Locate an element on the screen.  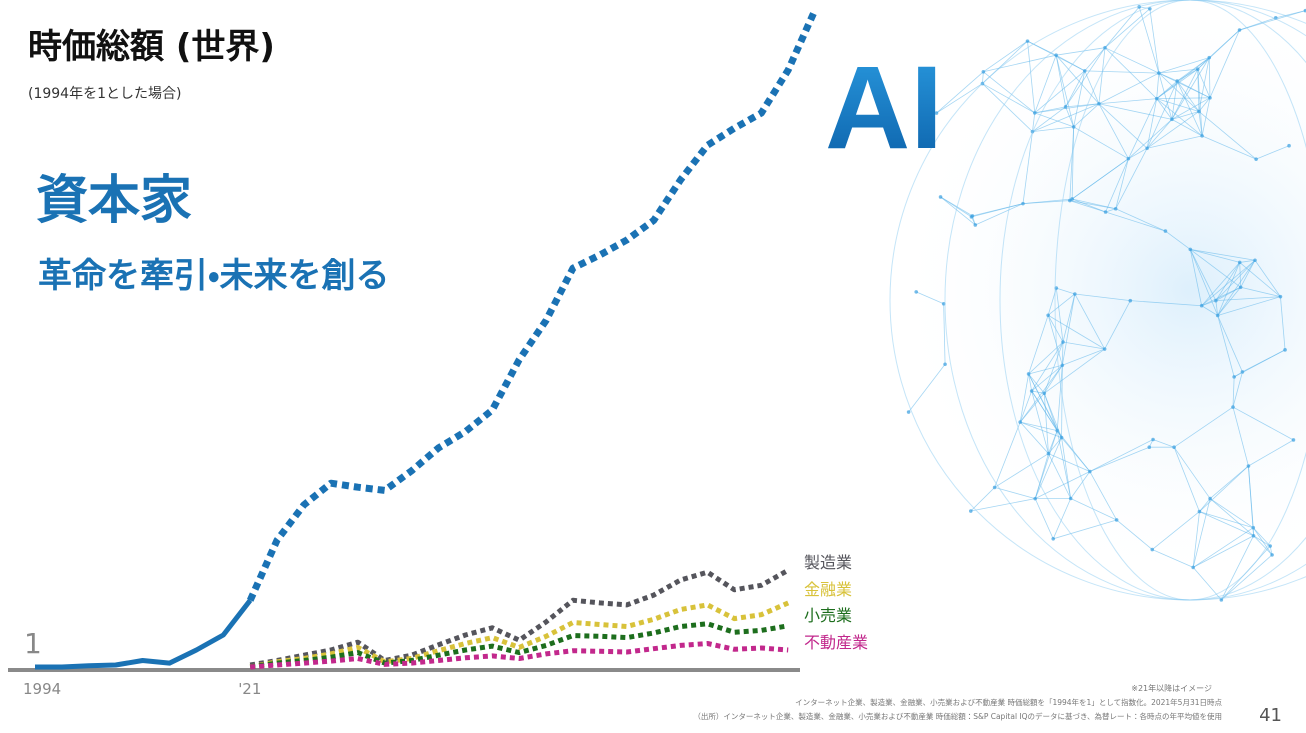
page-number: 41 is located at coordinates (1270, 715).